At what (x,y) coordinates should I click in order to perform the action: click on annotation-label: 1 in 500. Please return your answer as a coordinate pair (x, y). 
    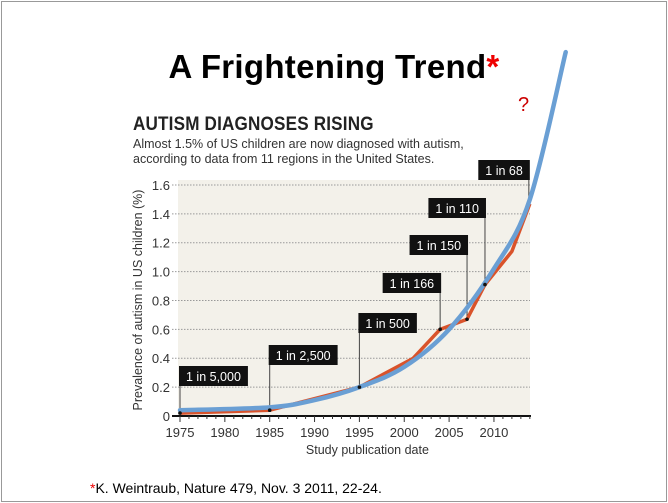
    Looking at the image, I should click on (387, 324).